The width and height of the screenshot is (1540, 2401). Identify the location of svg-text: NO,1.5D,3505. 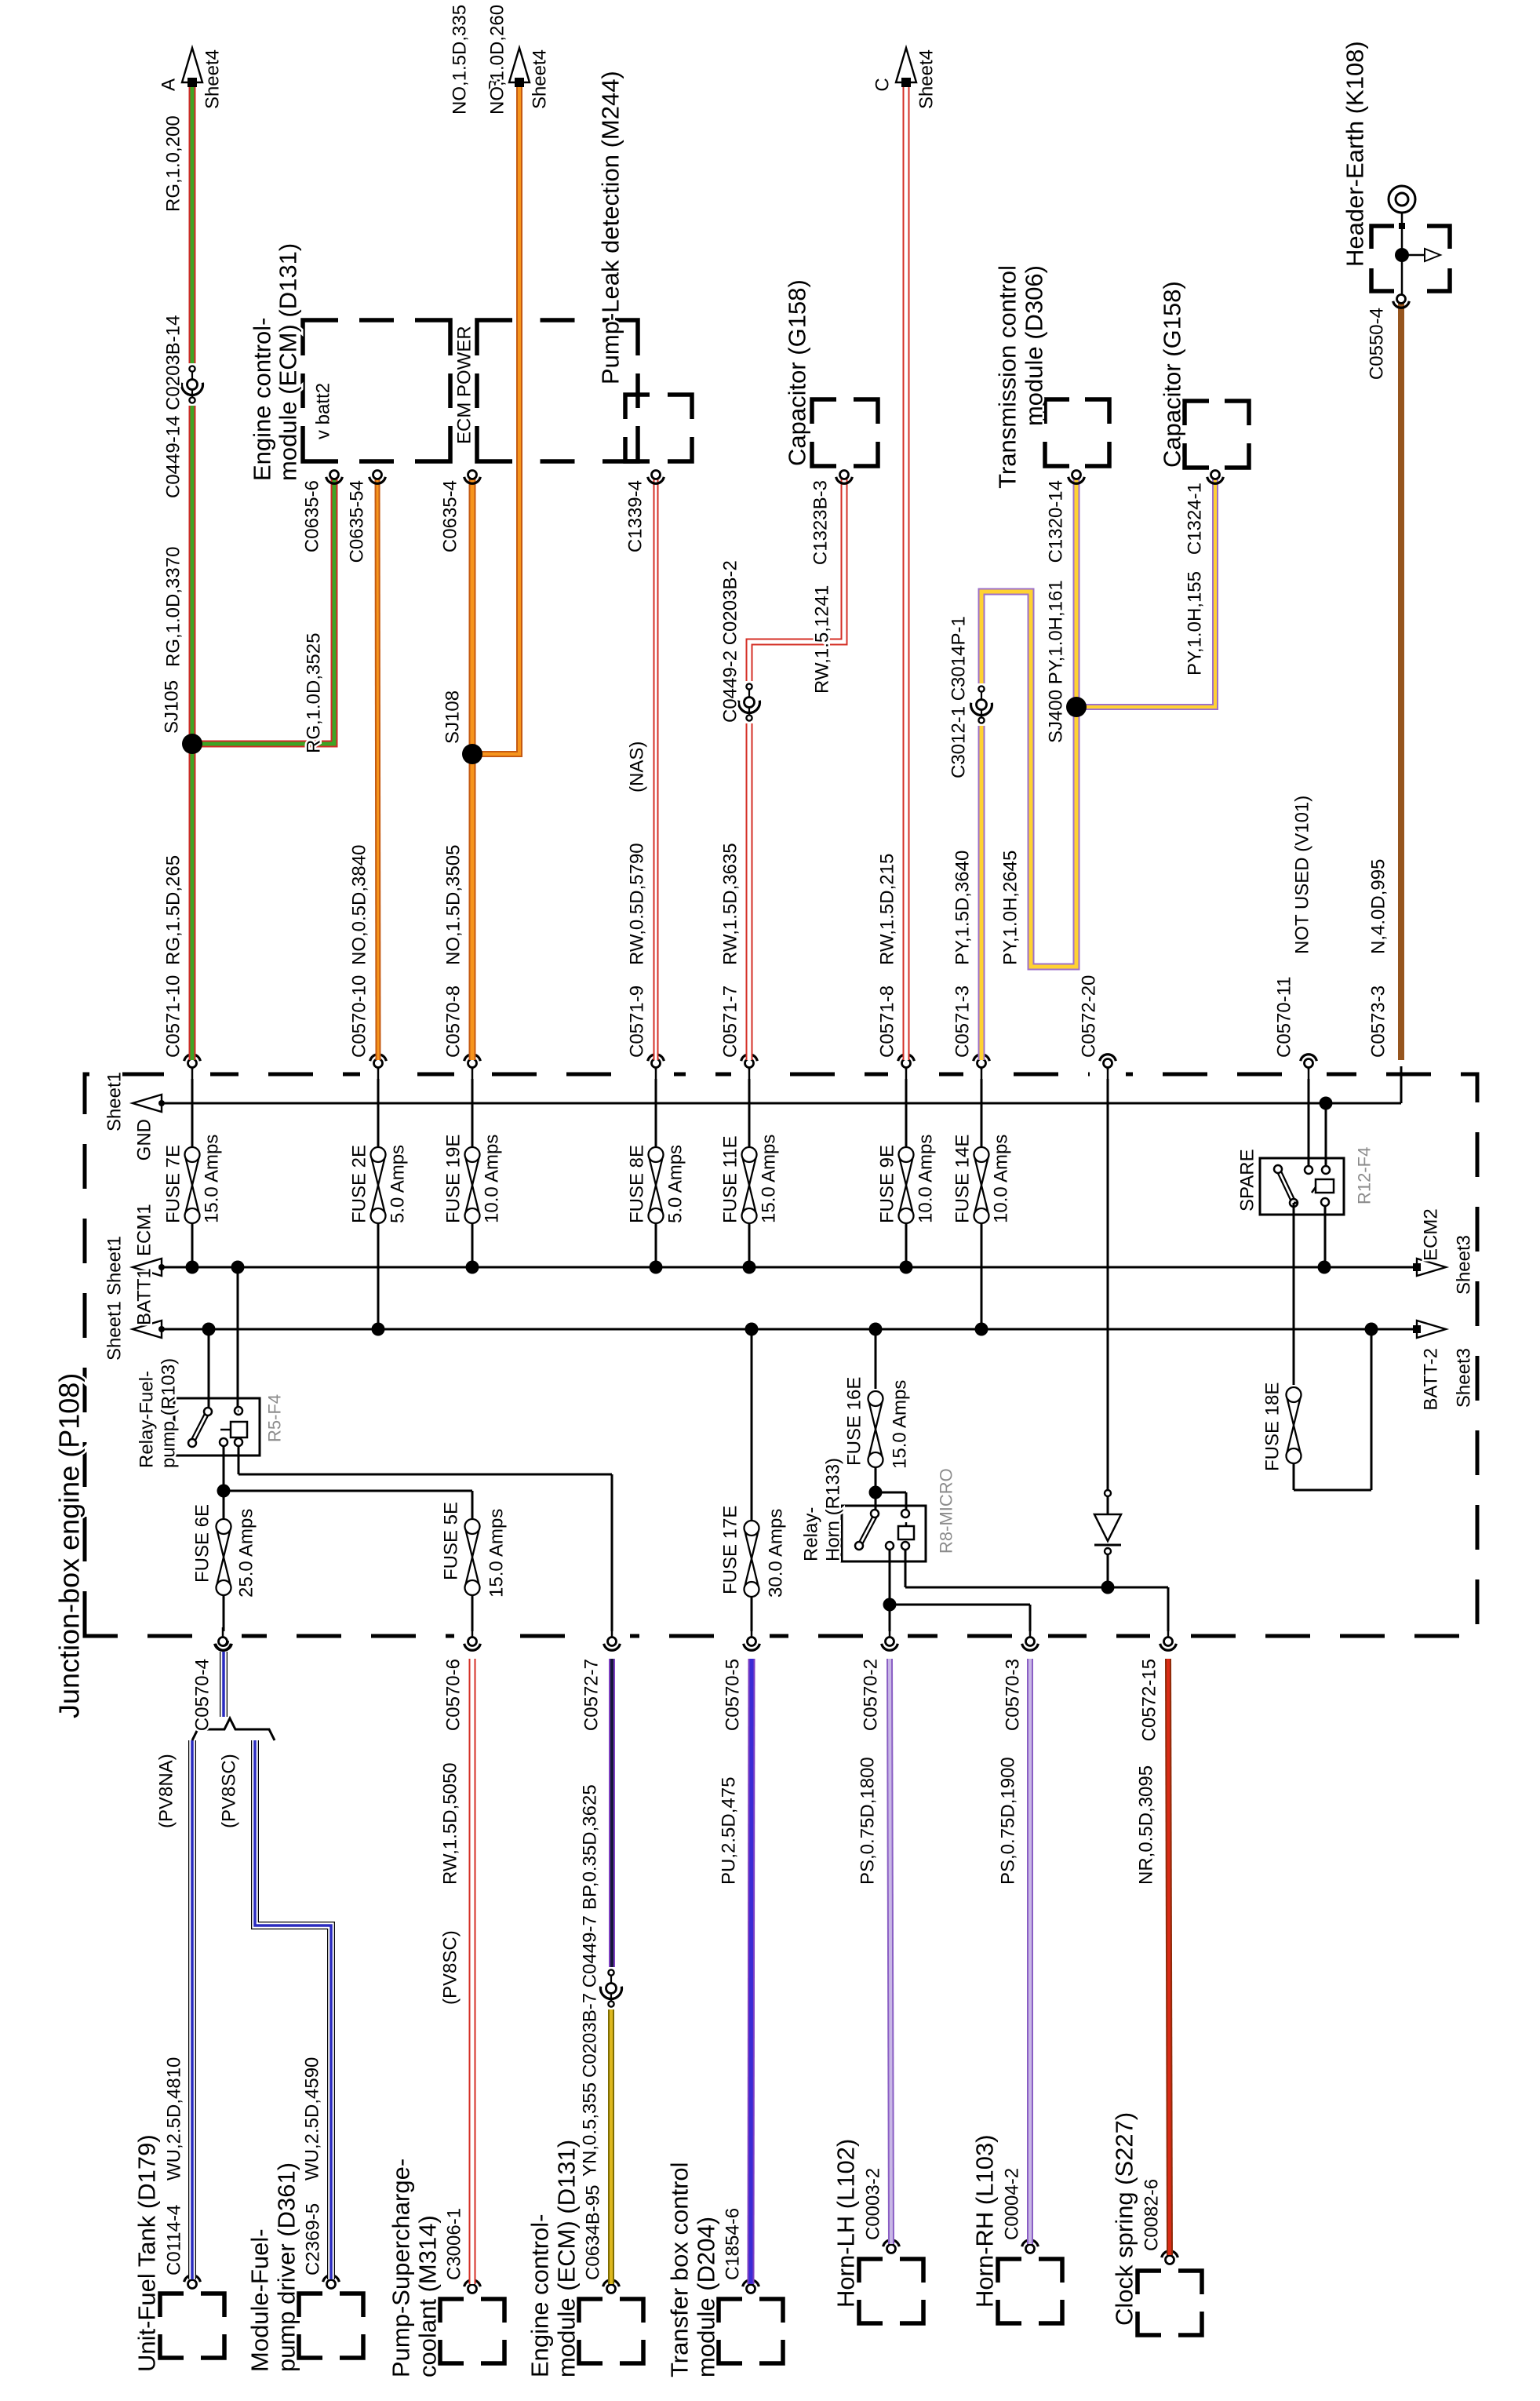
(453, 905).